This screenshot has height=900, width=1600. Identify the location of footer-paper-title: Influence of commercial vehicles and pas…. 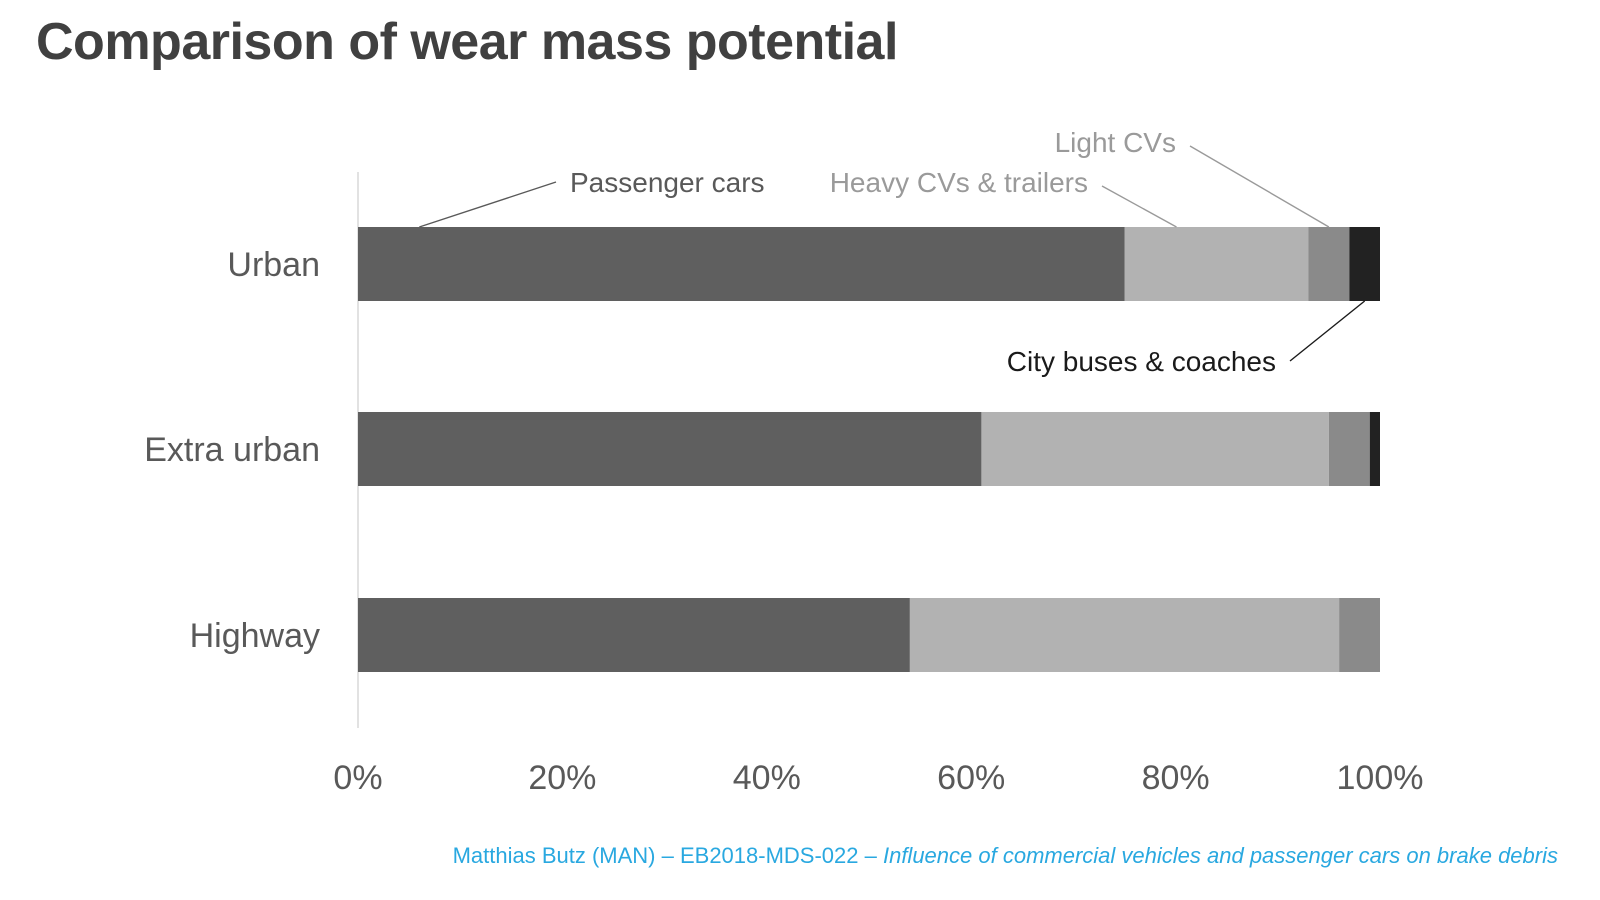
(1220, 855).